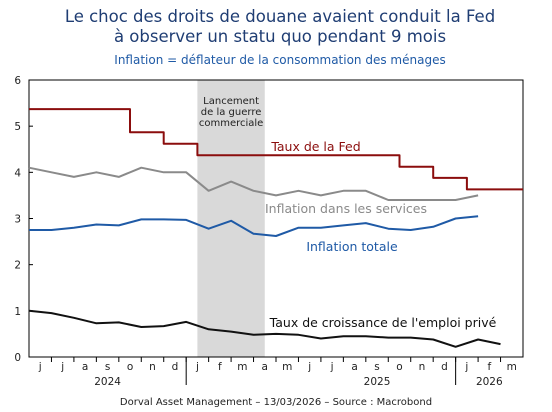 This screenshot has width=552, height=412. I want to click on series-label: Taux de la Fed, so click(315, 146).